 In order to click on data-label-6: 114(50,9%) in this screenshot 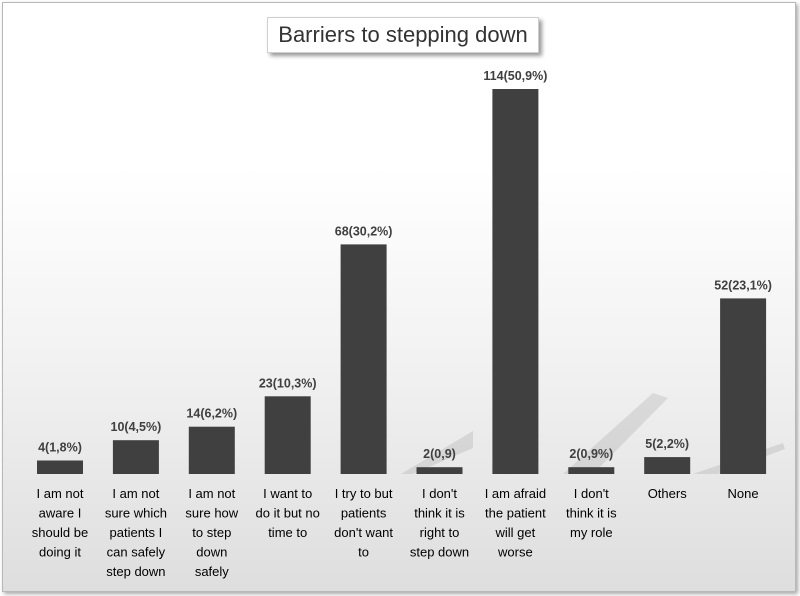, I will do `click(515, 76)`.